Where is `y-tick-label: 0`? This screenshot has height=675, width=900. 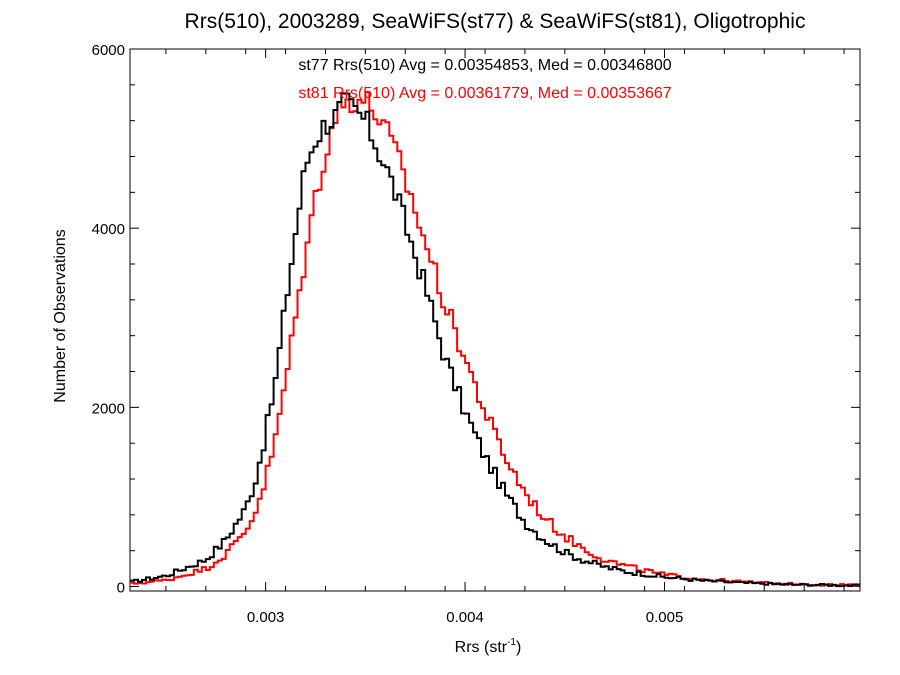
y-tick-label: 0 is located at coordinates (121, 588).